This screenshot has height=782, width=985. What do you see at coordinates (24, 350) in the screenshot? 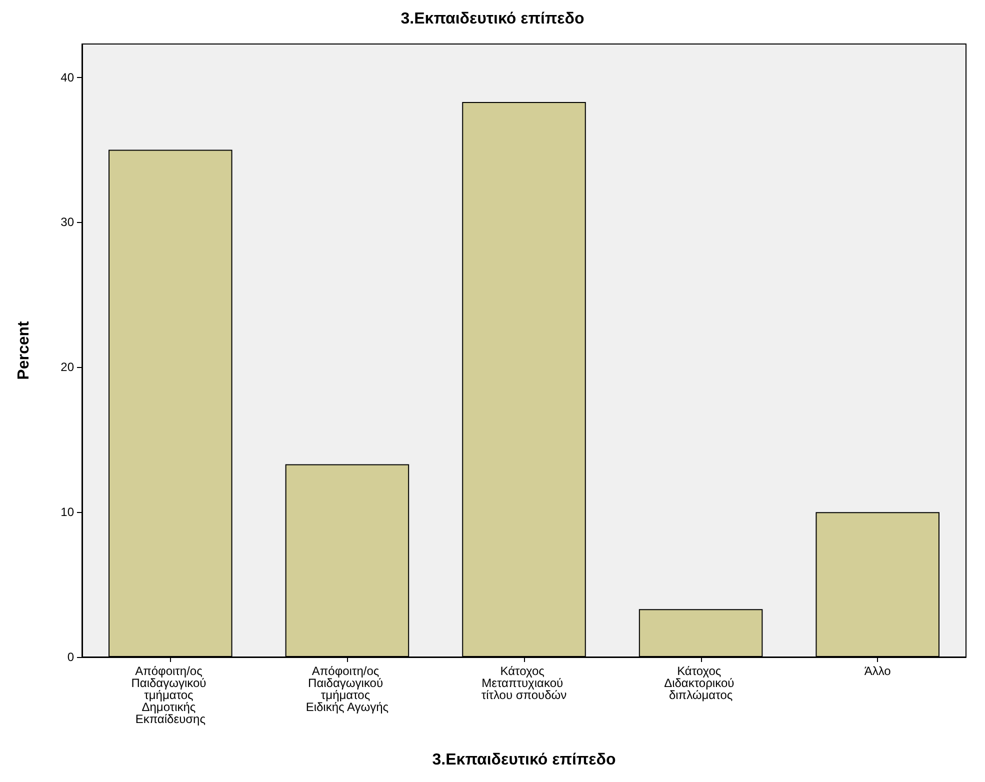
I see `y-axis-title: Percent` at bounding box center [24, 350].